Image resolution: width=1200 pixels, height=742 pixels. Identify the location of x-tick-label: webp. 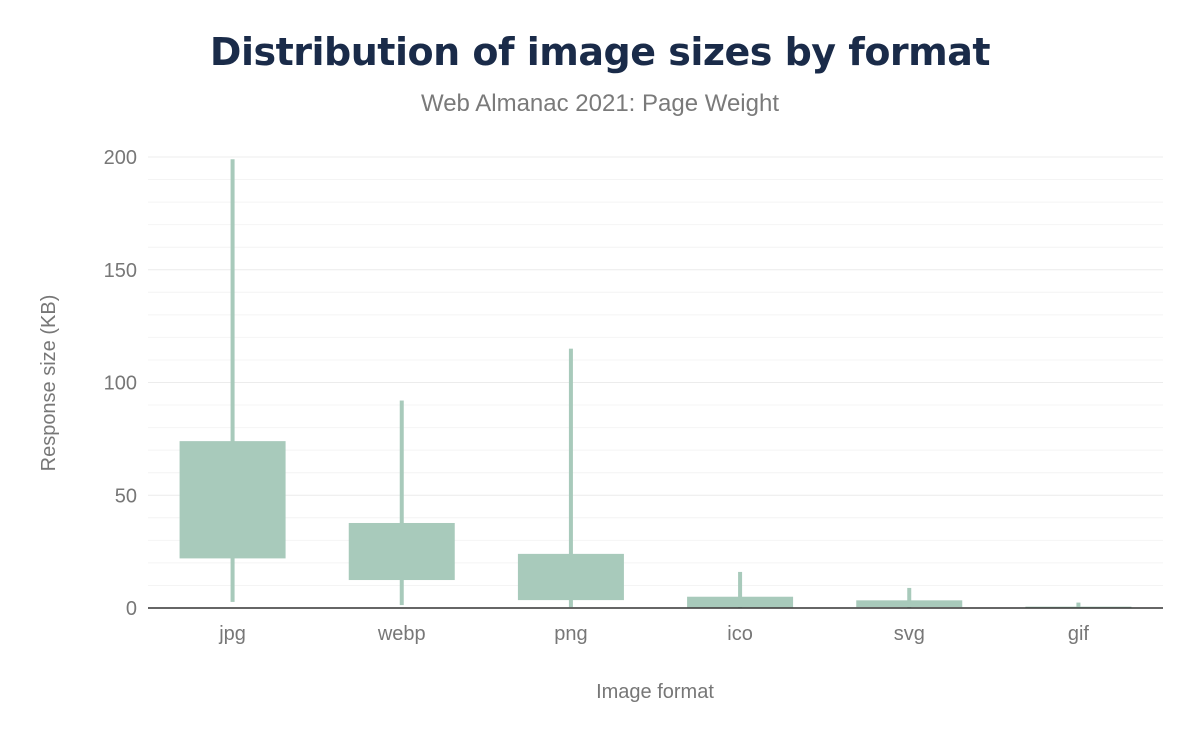
(401, 634).